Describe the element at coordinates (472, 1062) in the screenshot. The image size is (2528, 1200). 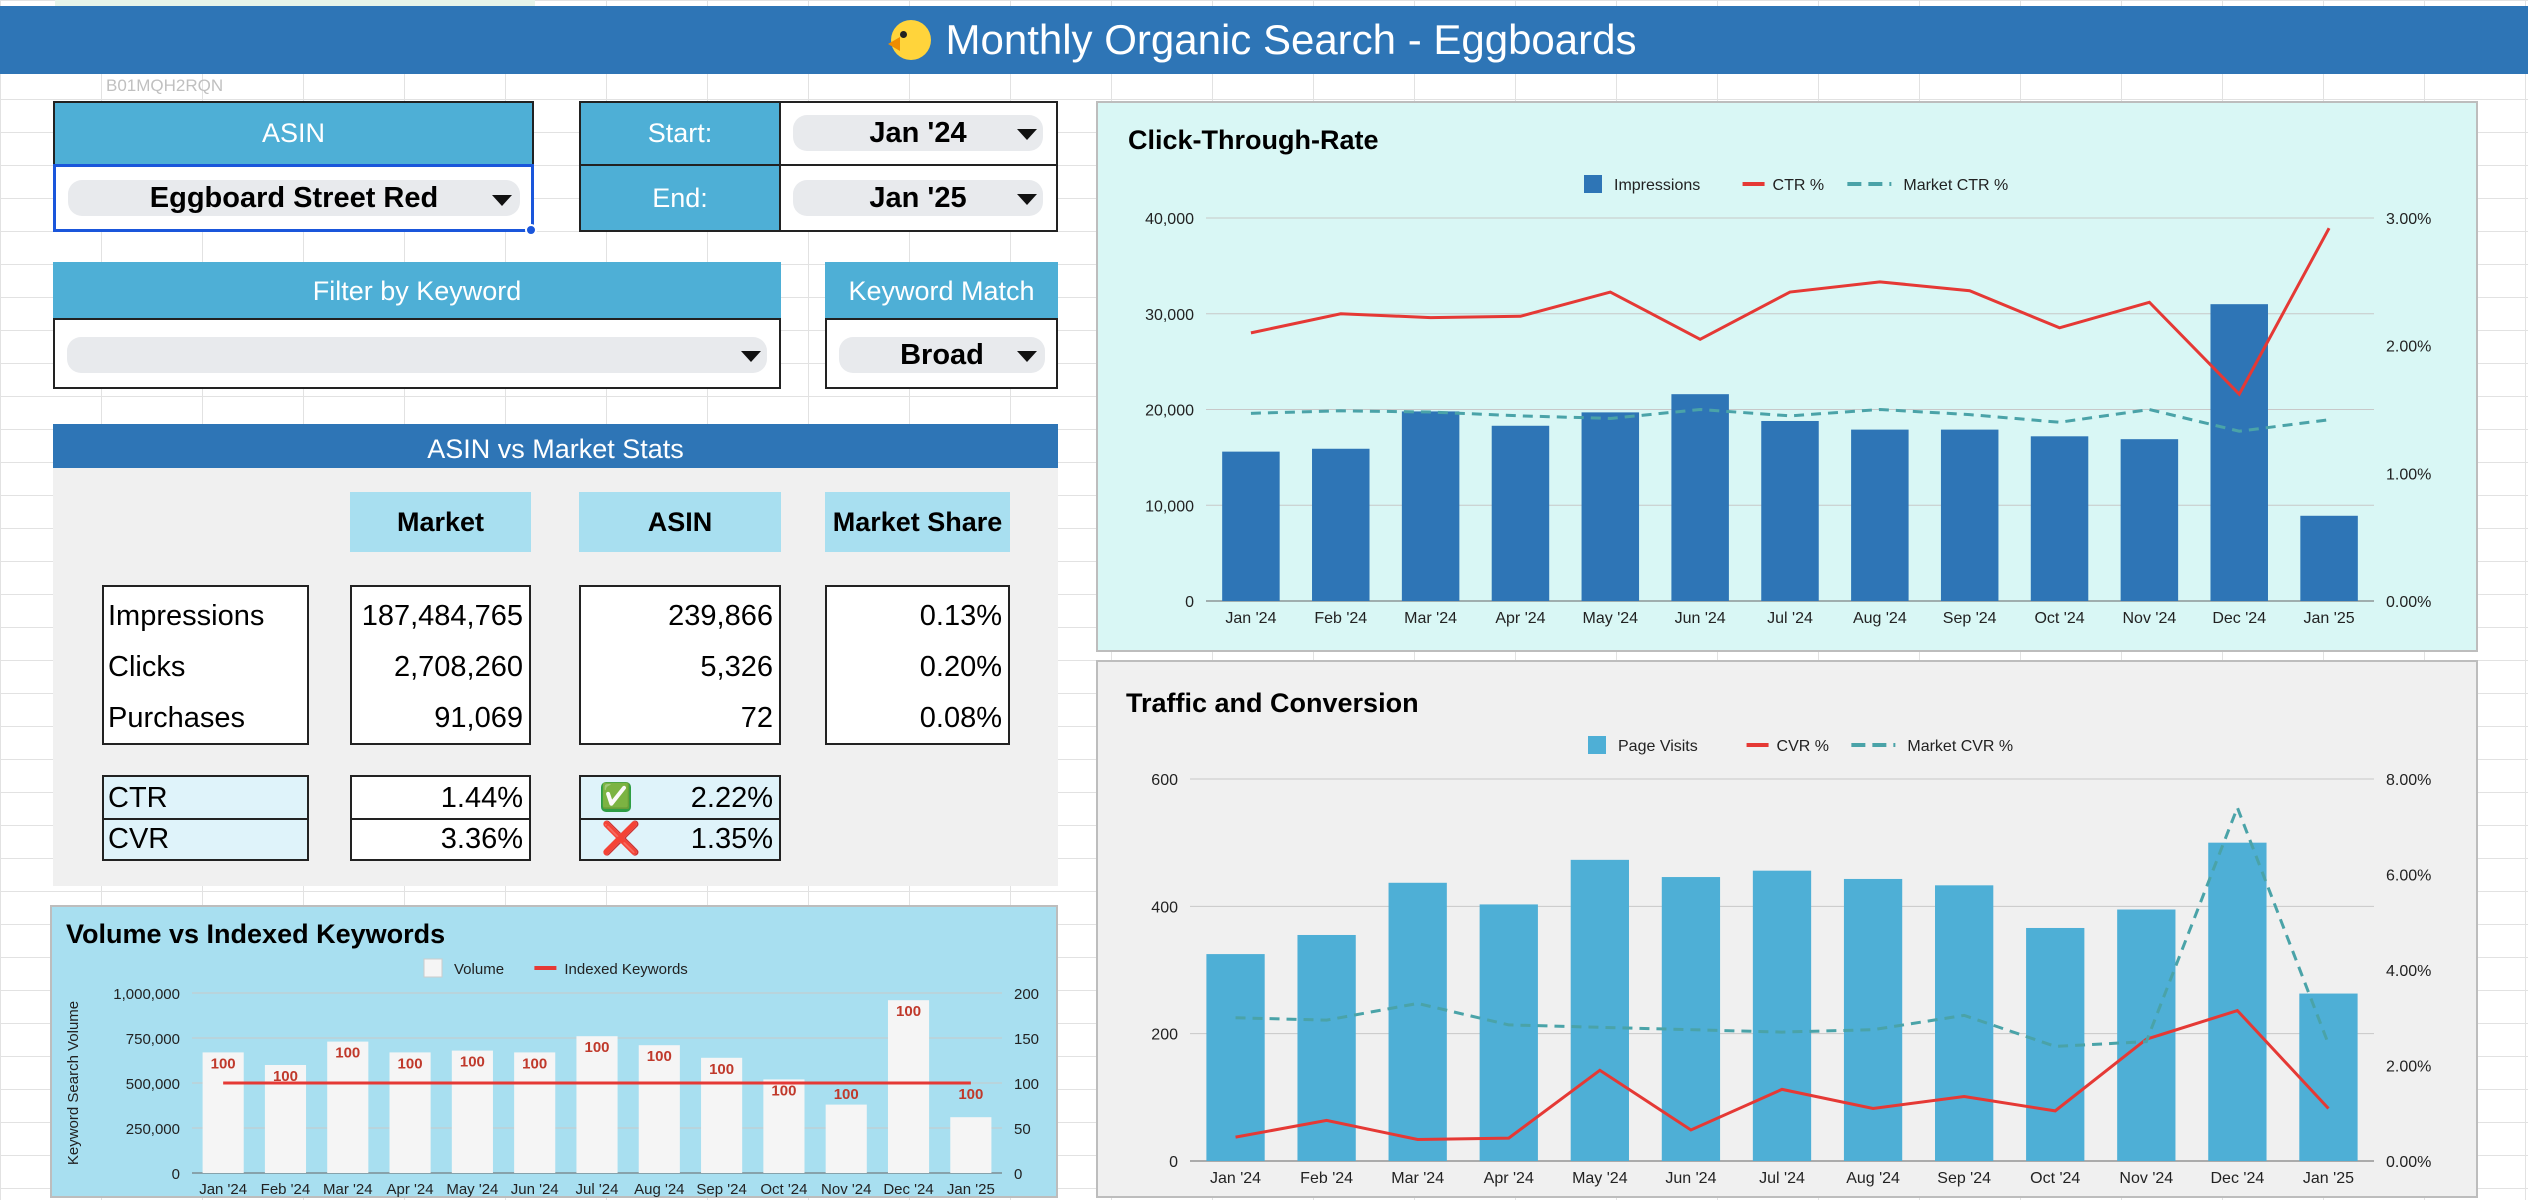
I see `data-label-4: 100` at that location.